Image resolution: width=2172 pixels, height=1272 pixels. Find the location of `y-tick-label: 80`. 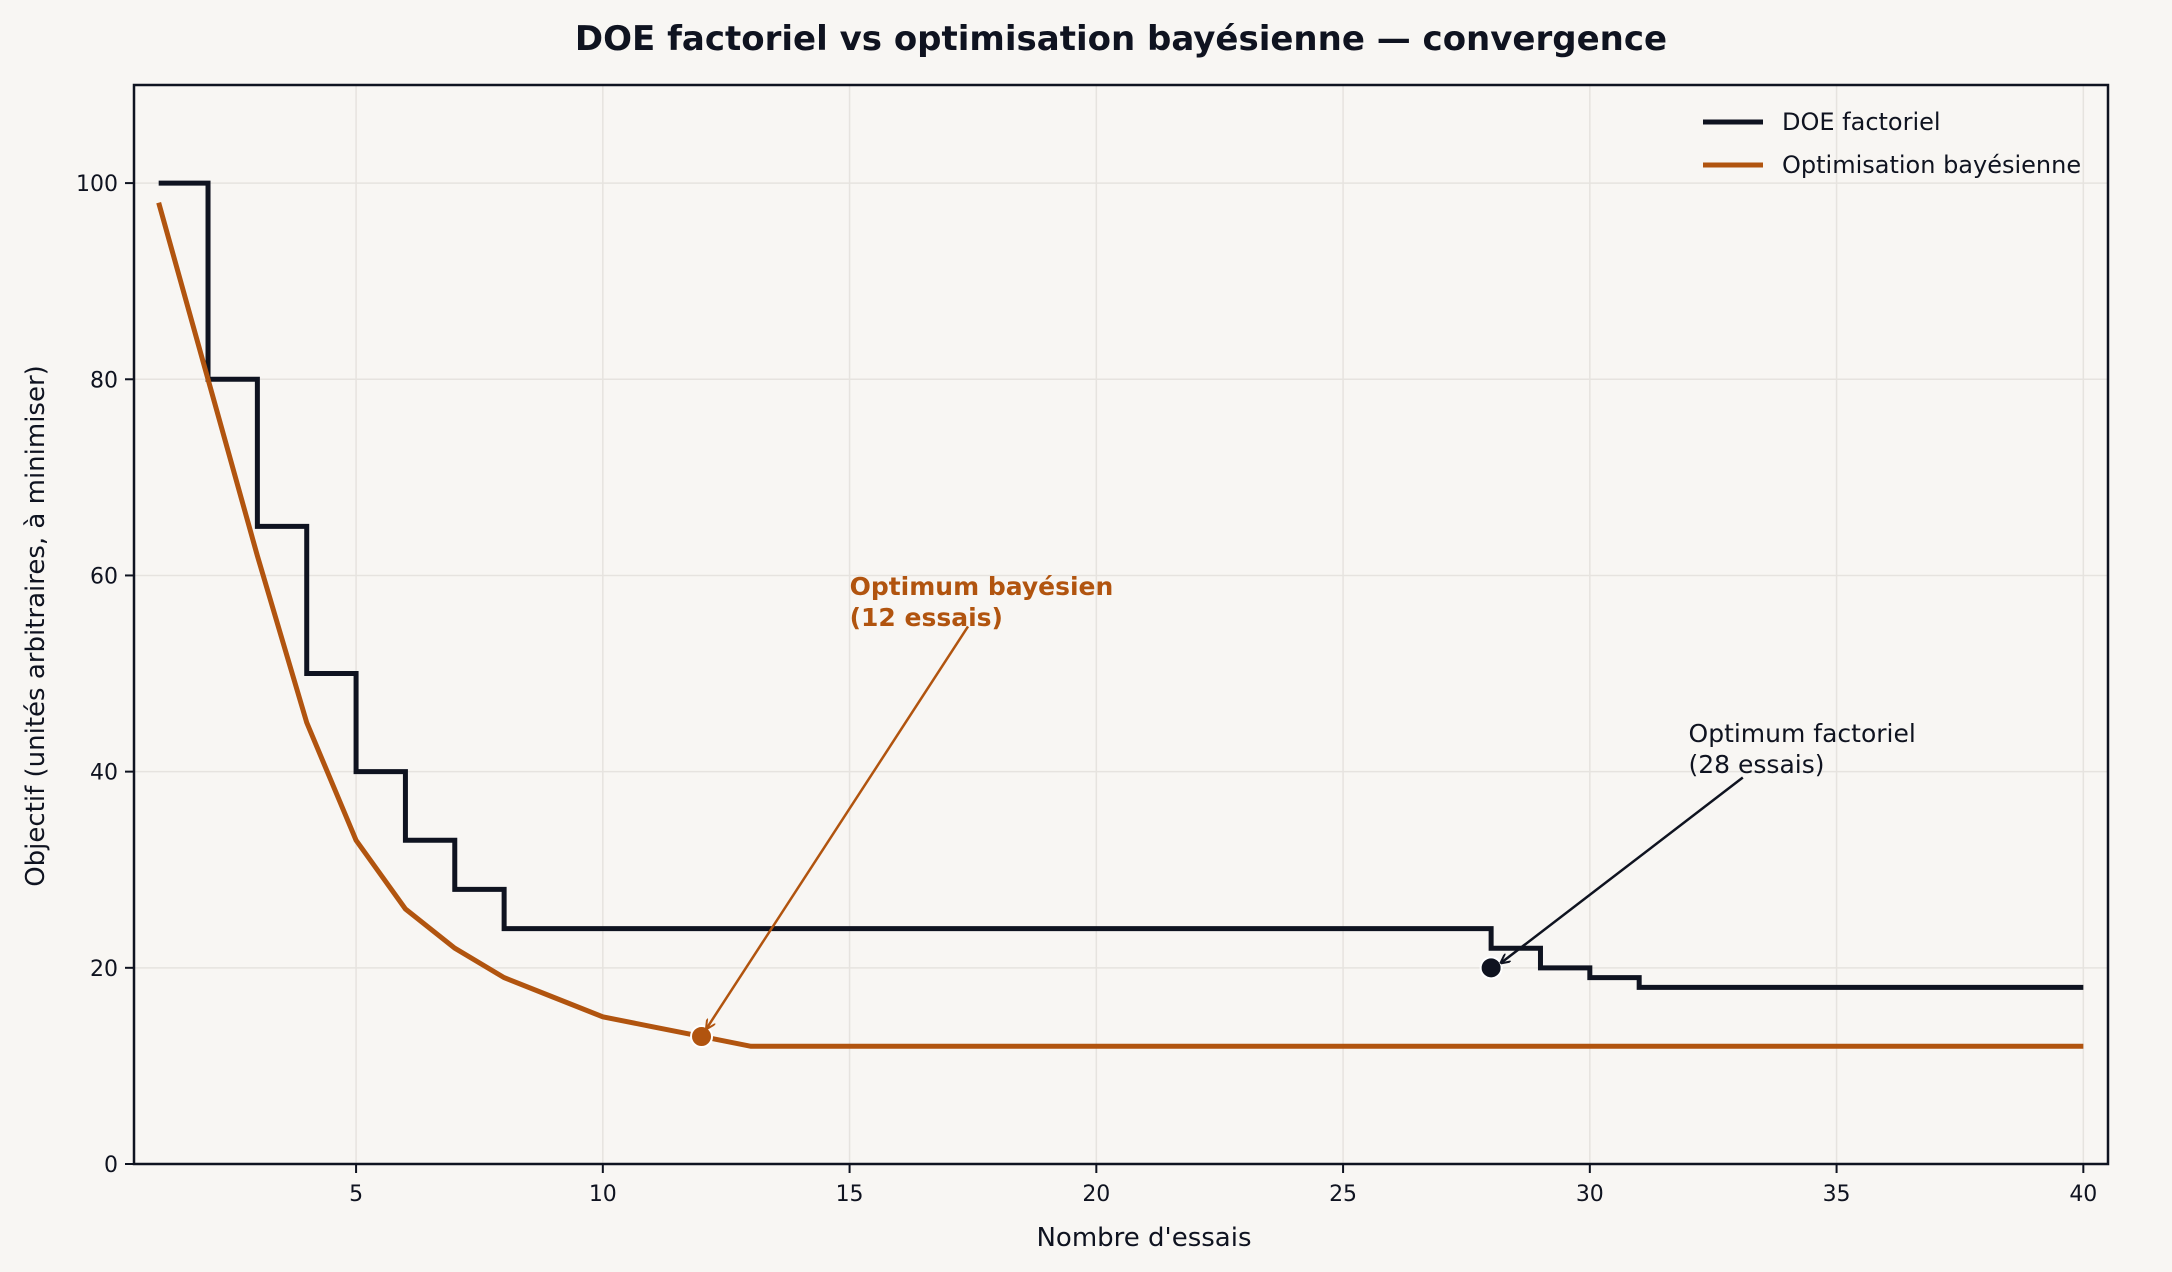

y-tick-label: 80 is located at coordinates (104, 380).